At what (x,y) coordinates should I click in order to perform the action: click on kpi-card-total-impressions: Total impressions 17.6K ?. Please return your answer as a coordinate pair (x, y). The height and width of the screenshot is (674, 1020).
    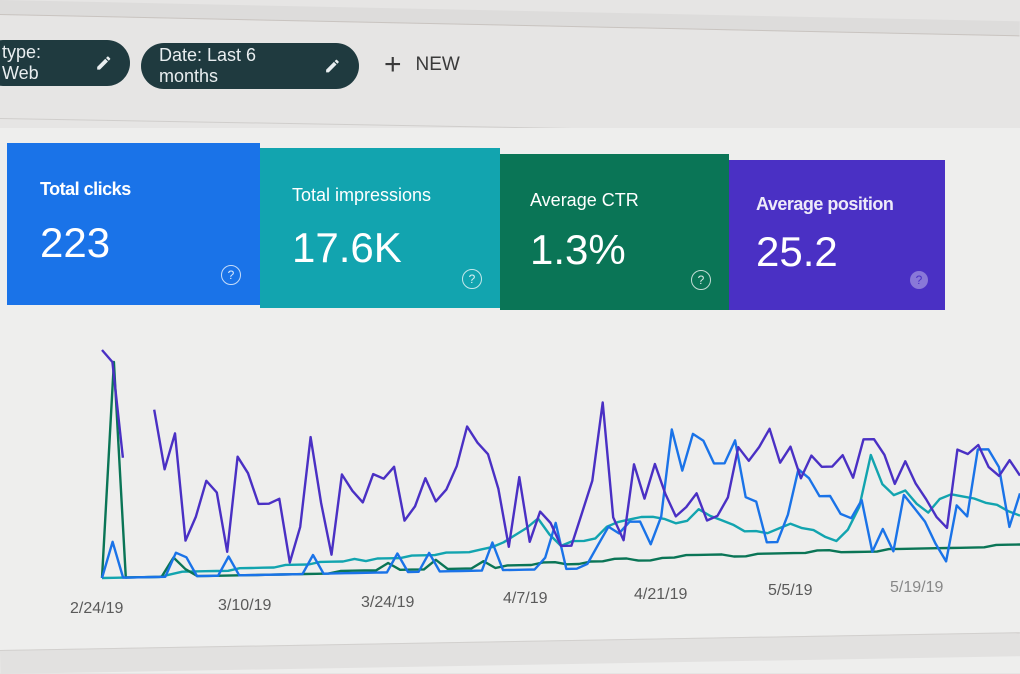
    Looking at the image, I should click on (380, 228).